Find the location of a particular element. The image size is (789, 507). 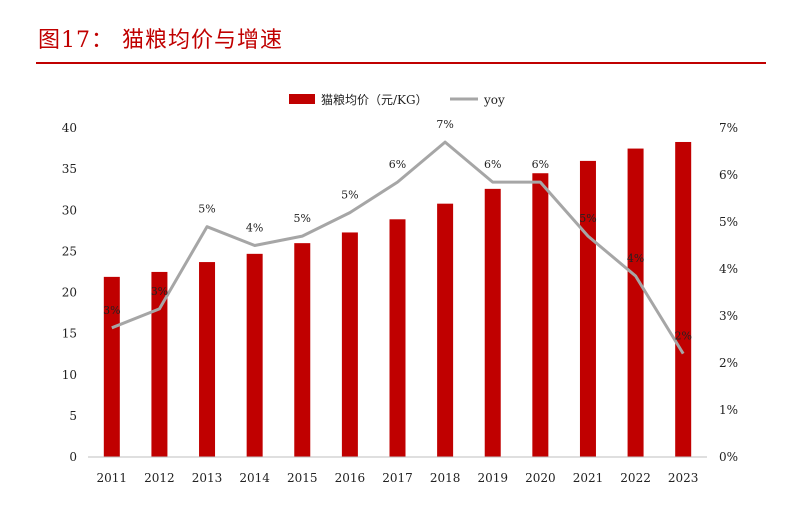

x-axis-tick-label: 2013 is located at coordinates (207, 478).